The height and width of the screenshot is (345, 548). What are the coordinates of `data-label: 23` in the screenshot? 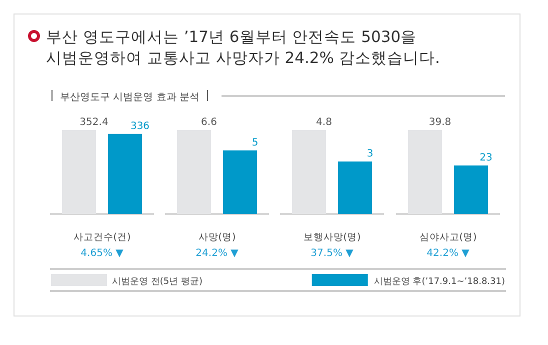 It's located at (486, 158).